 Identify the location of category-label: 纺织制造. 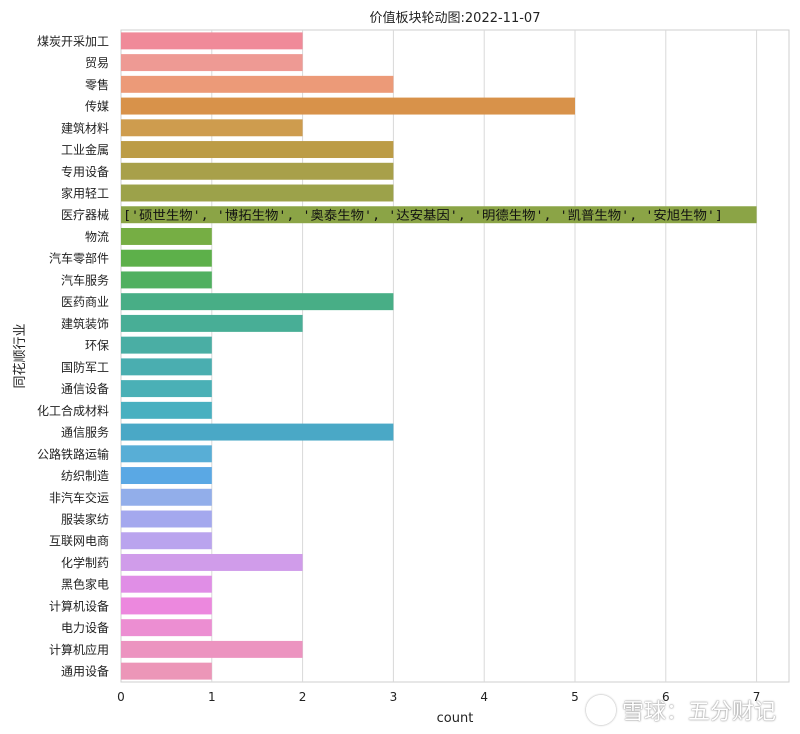
(85, 476).